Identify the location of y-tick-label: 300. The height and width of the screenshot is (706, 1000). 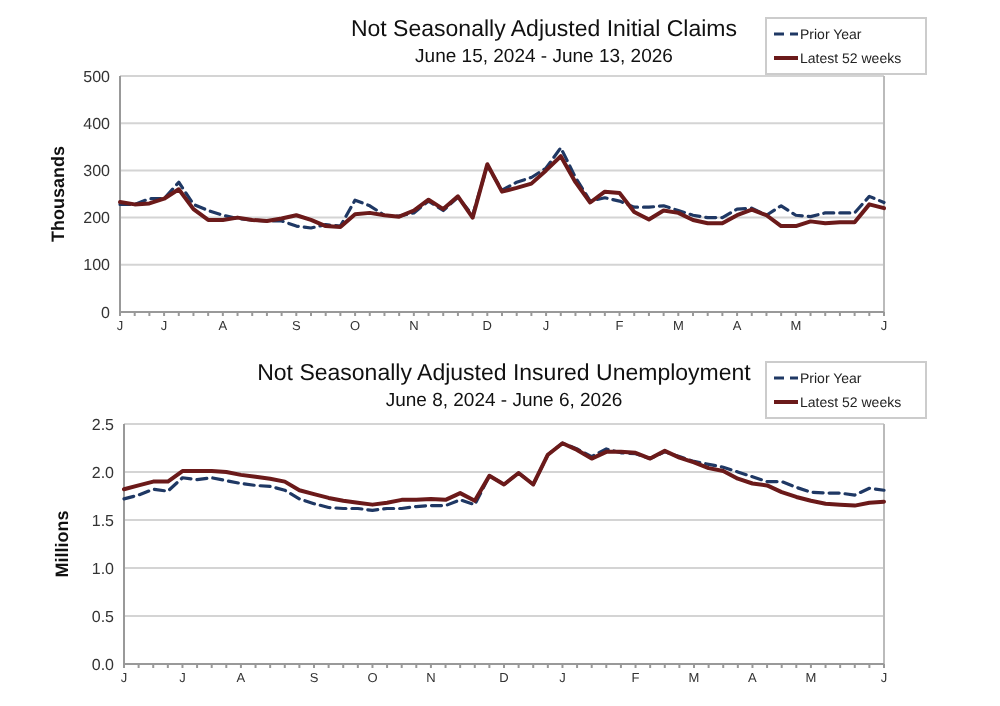
(97, 171).